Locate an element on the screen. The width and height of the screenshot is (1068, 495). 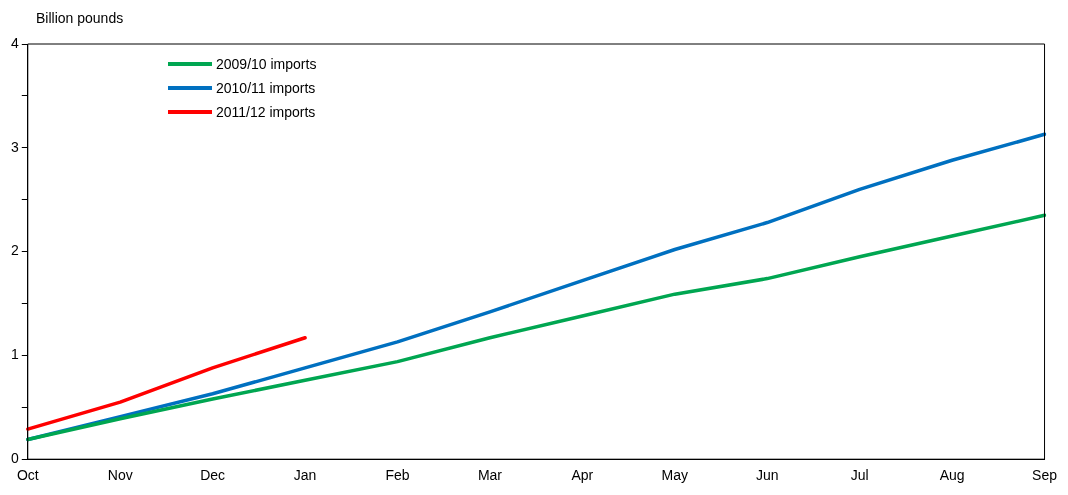
x-tick-label: May is located at coordinates (675, 475).